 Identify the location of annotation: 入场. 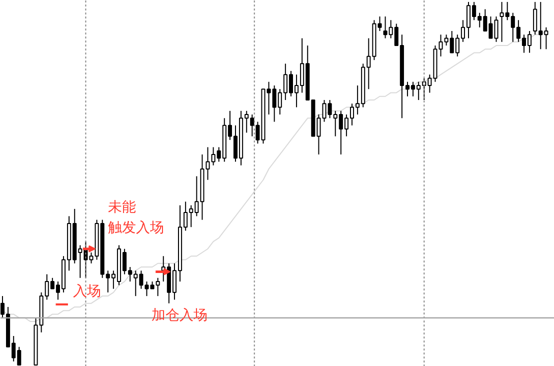
(86, 292).